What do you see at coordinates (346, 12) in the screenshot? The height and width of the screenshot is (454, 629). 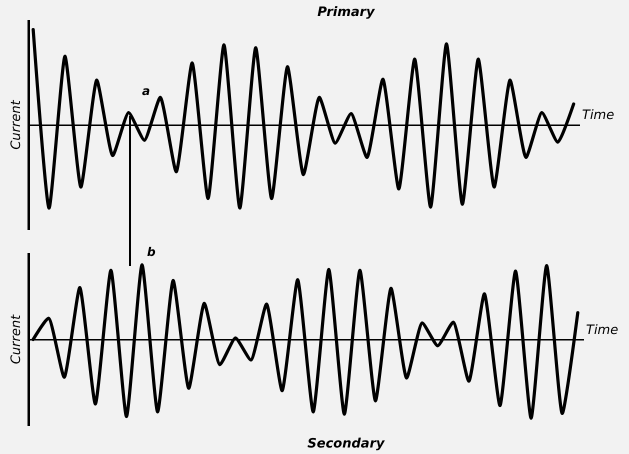 I see `chart-title: Primary` at bounding box center [346, 12].